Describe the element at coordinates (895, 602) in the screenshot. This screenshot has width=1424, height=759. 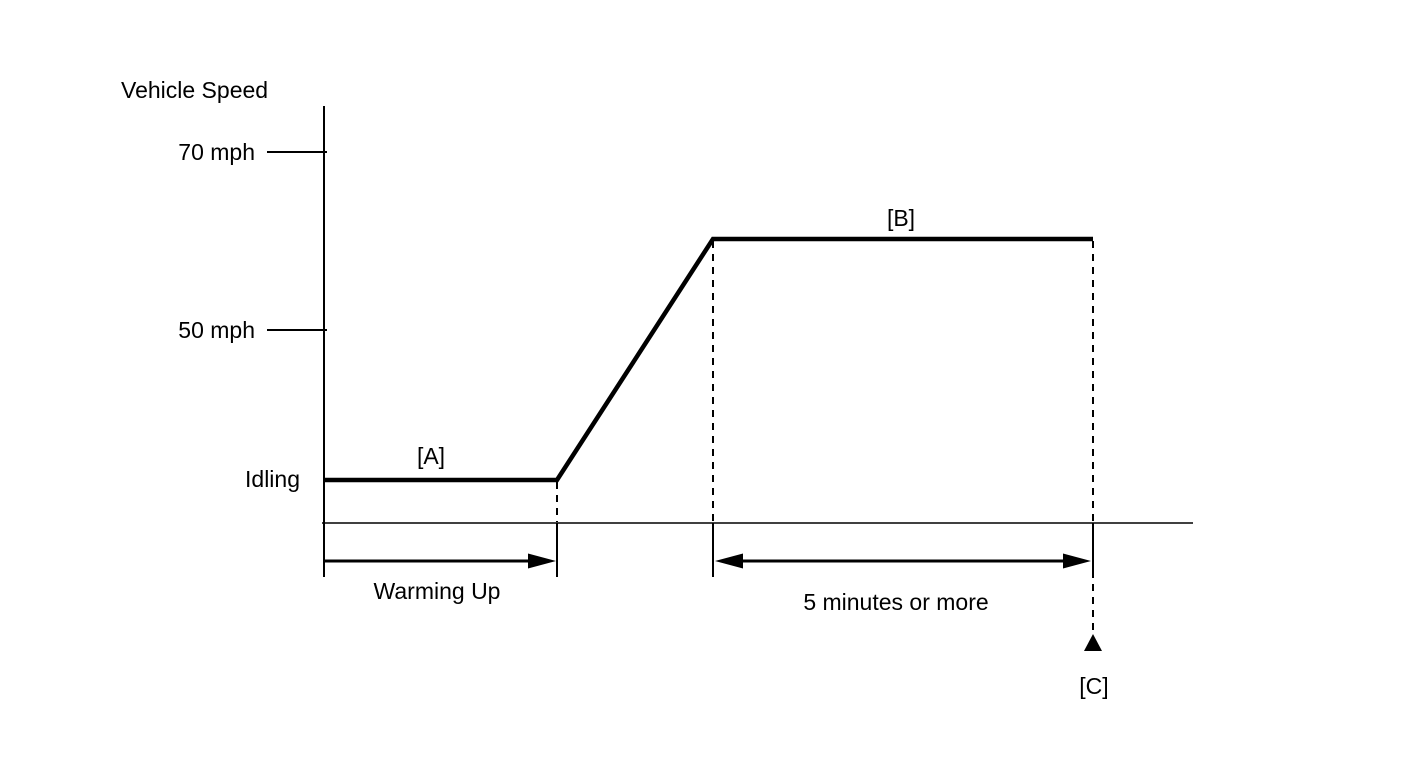
I see `cruise-duration-label: 5 minutes or more` at that location.